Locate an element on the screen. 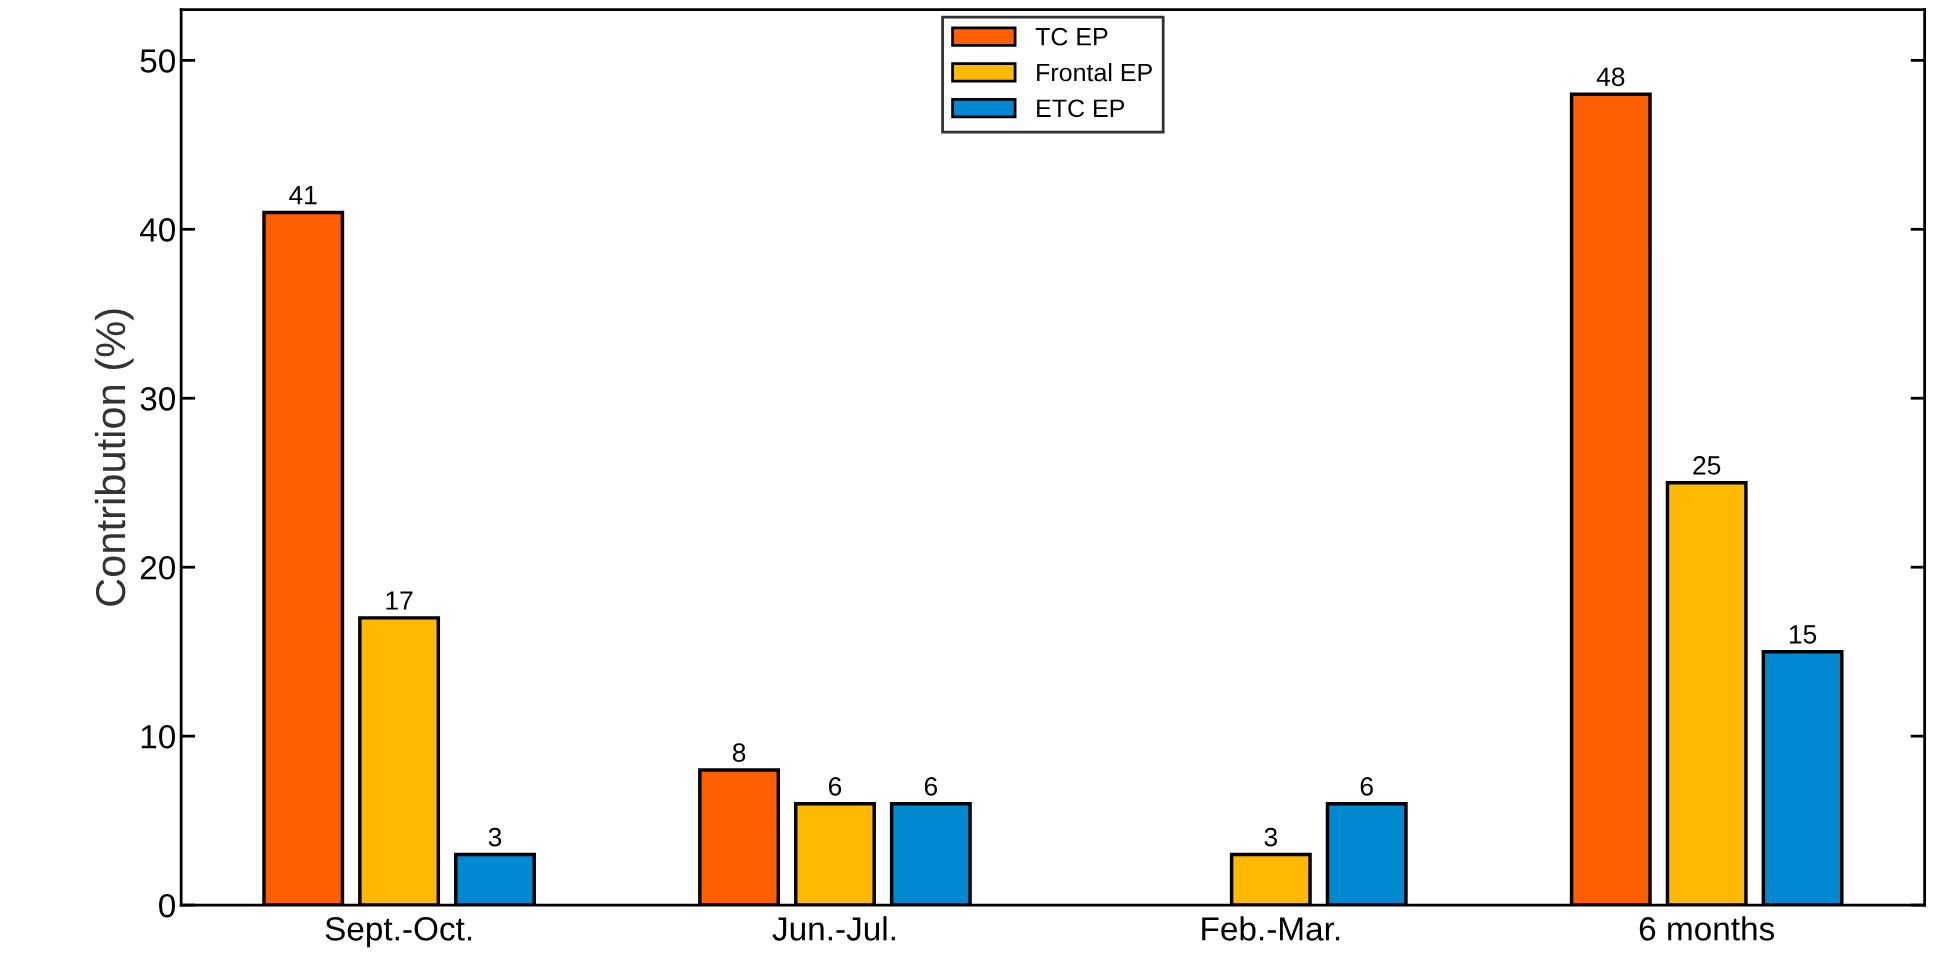  y-tick-label: 10 is located at coordinates (158, 736).